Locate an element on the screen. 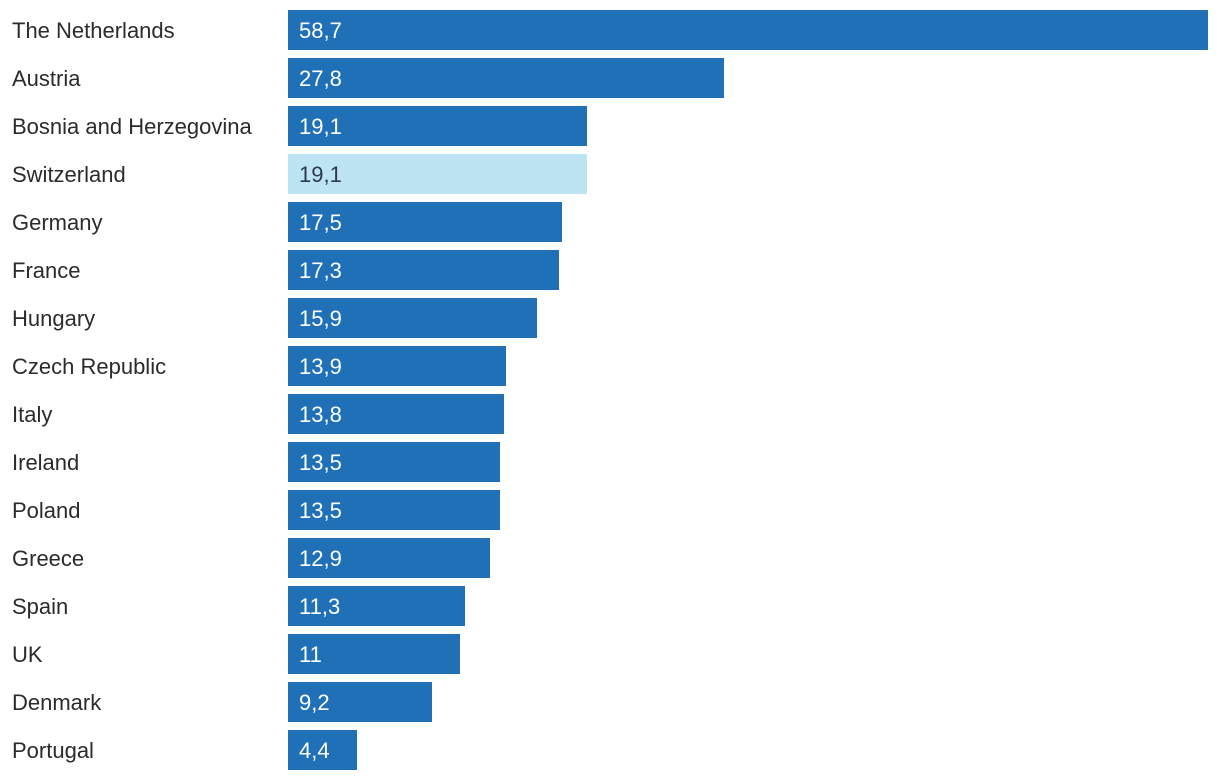  value-label-portugal: 4,4 is located at coordinates (314, 750).